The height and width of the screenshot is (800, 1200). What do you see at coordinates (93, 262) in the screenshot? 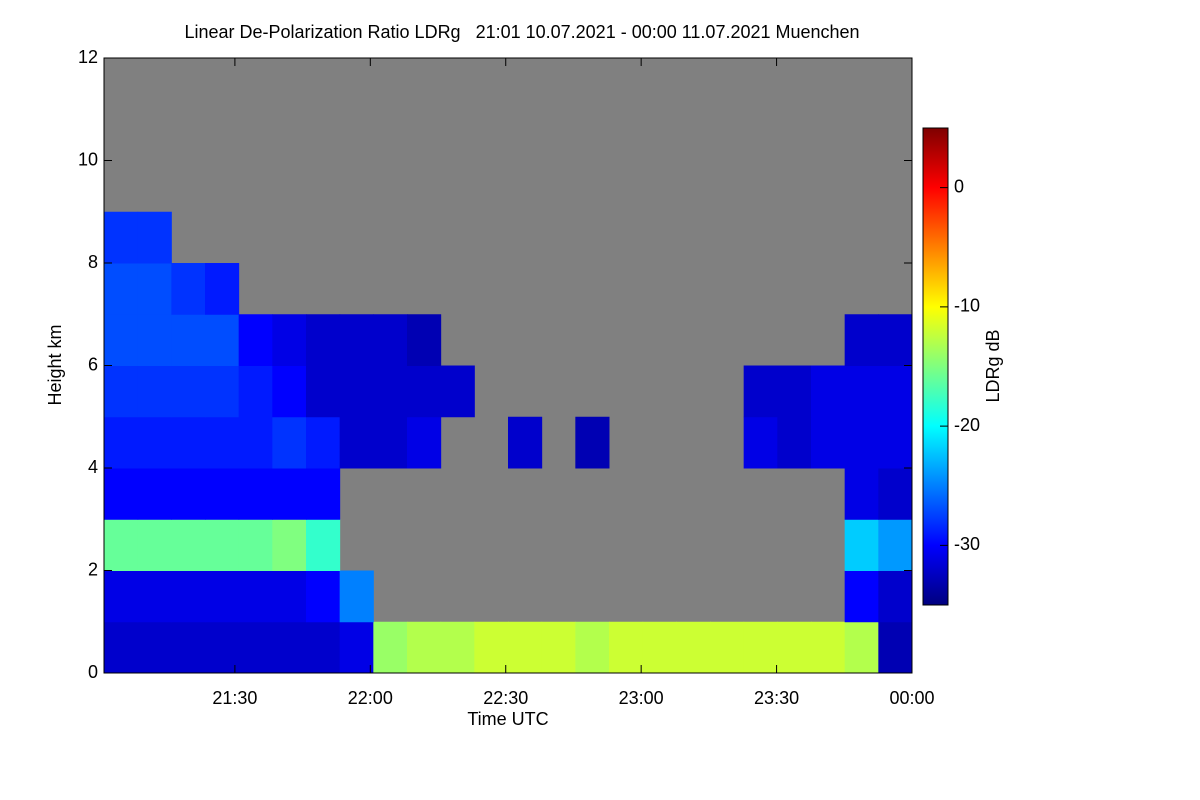
I see `y-tick-label: 8` at bounding box center [93, 262].